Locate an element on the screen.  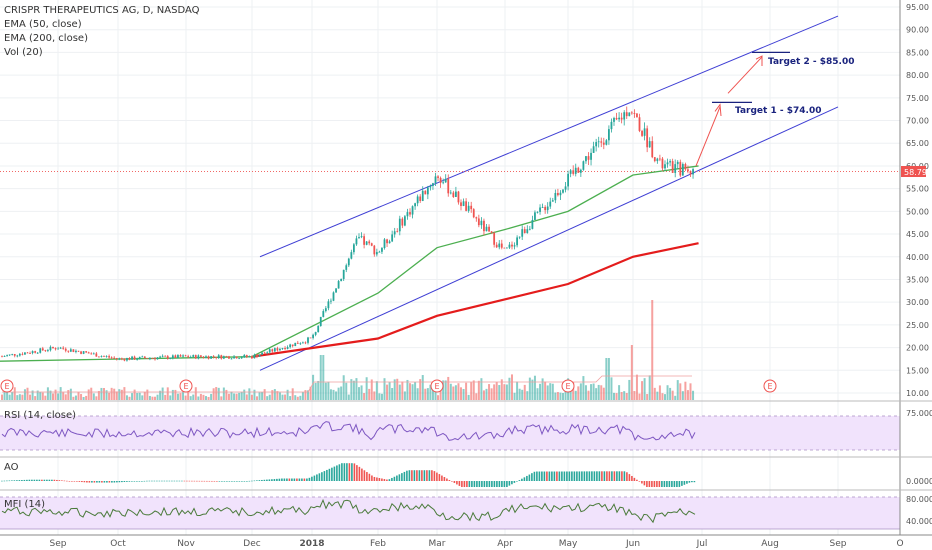
time-tick-label: Oct is located at coordinates (118, 544).